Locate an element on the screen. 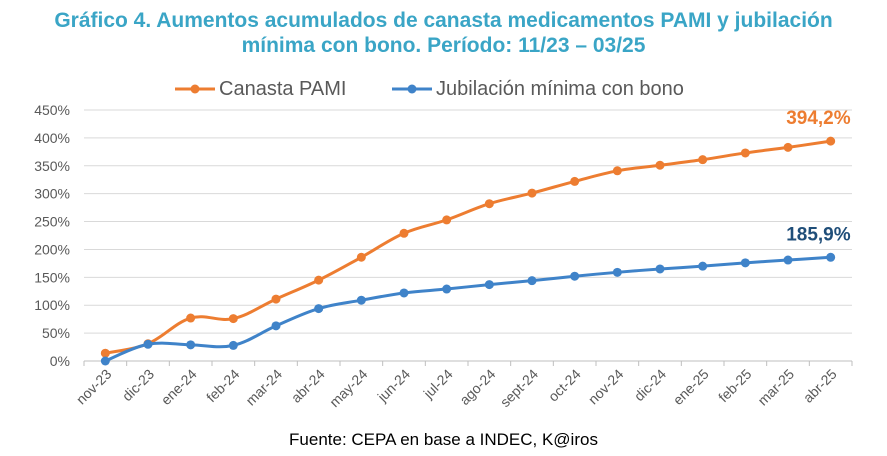 This screenshot has height=456, width=887. x-tick-label: dic-23 is located at coordinates (138, 385).